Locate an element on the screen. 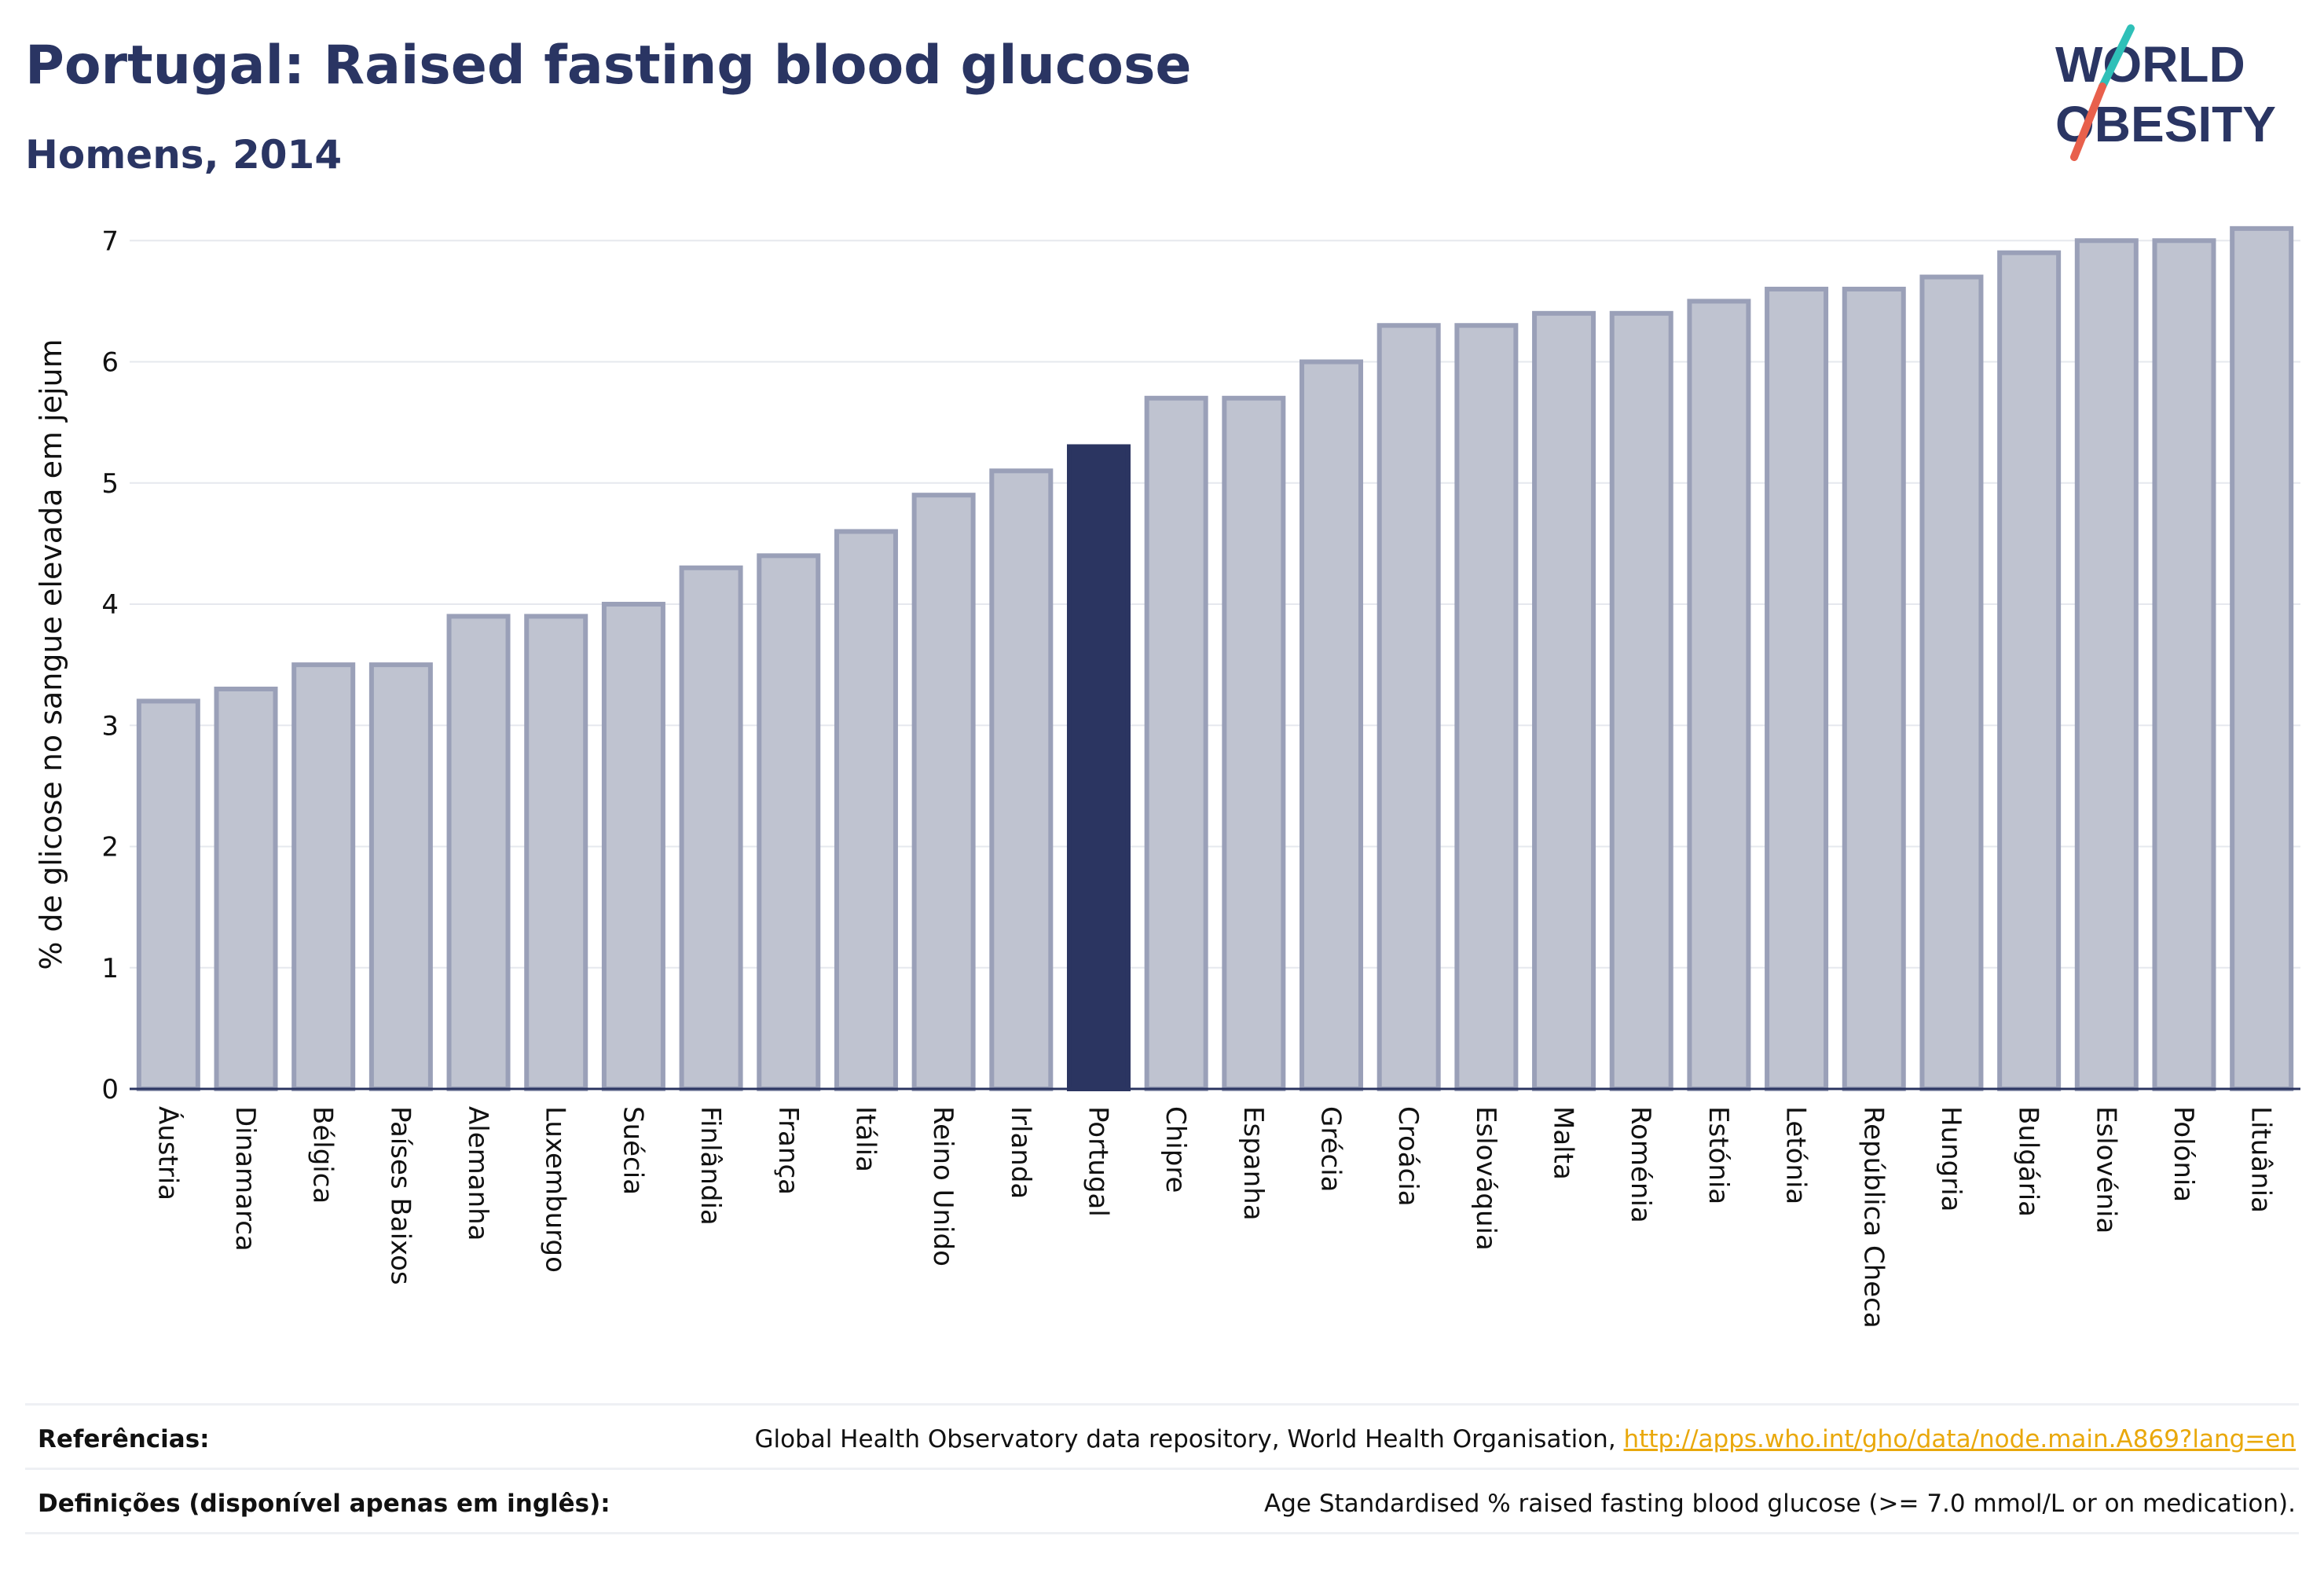 The image size is (2324, 1576). y-tick-label: 6 is located at coordinates (110, 363).